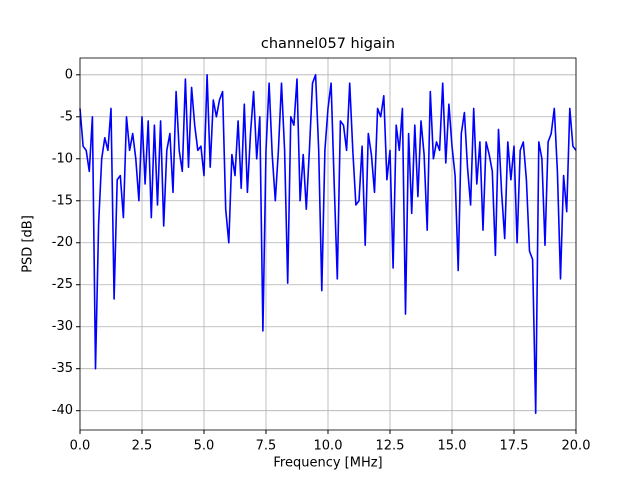 Image resolution: width=640 pixels, height=480 pixels. I want to click on y-tick-label: -30, so click(62, 326).